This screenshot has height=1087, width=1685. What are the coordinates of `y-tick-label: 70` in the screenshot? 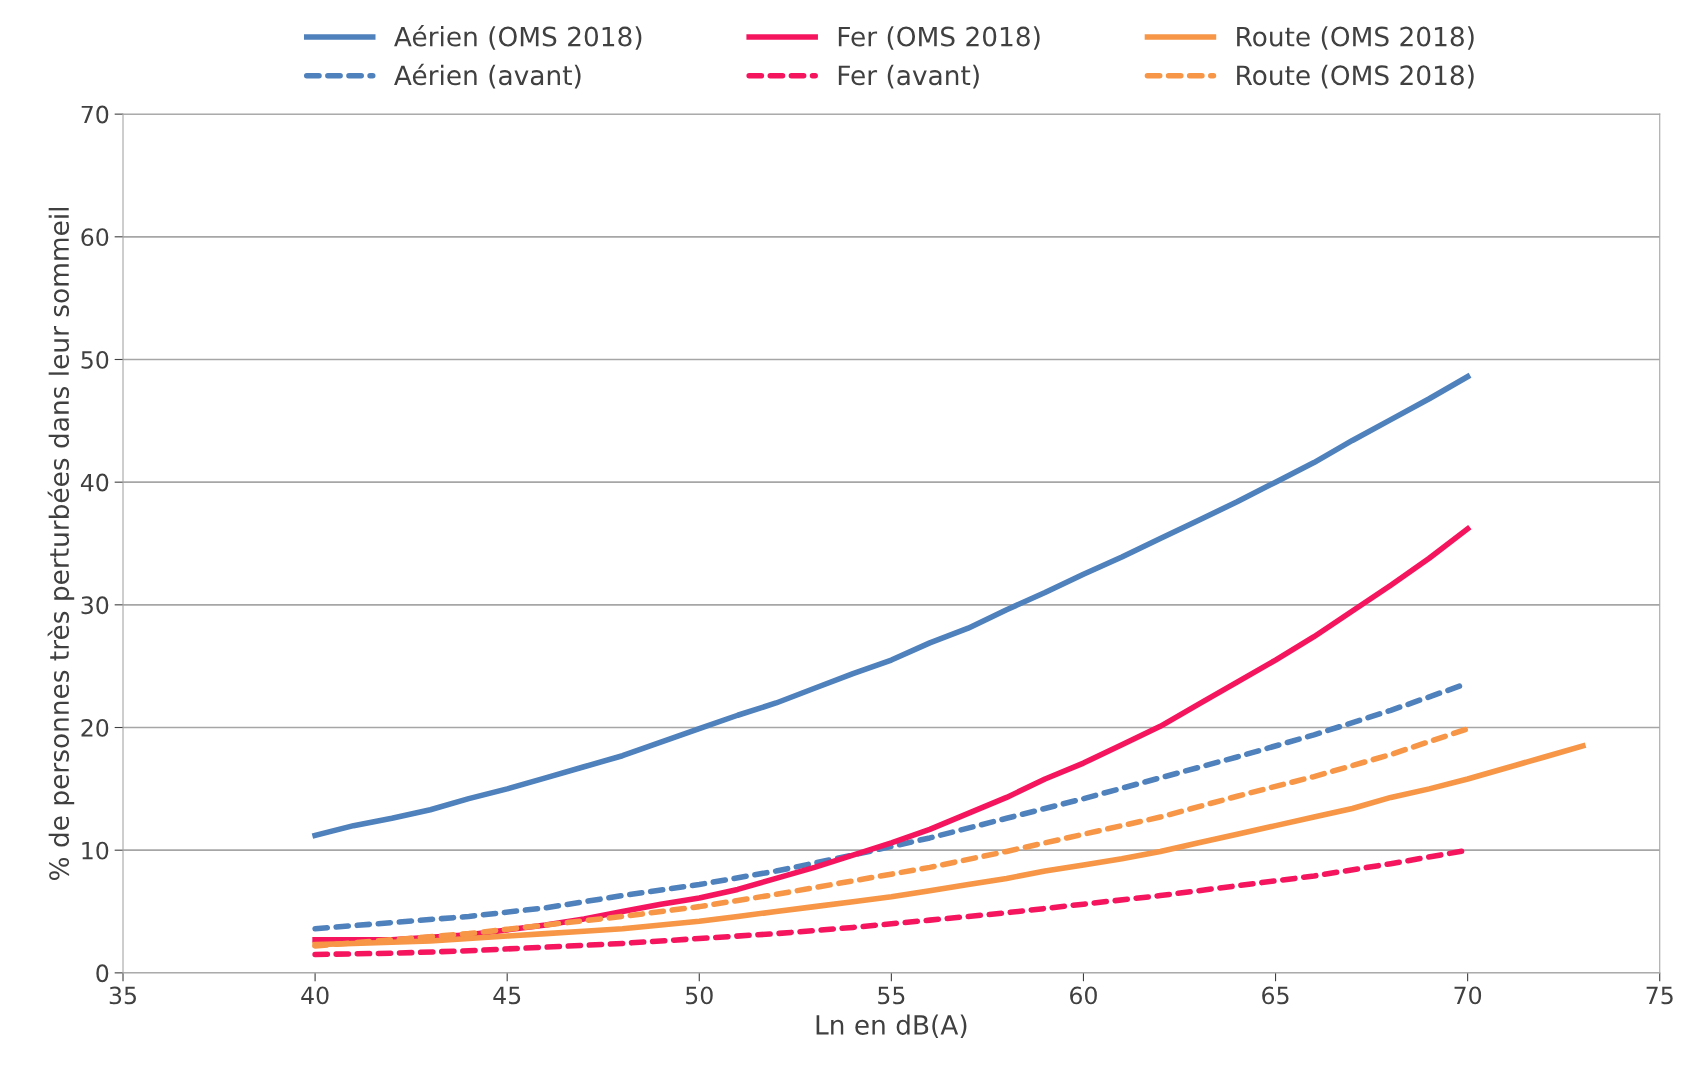 It's located at (95, 114).